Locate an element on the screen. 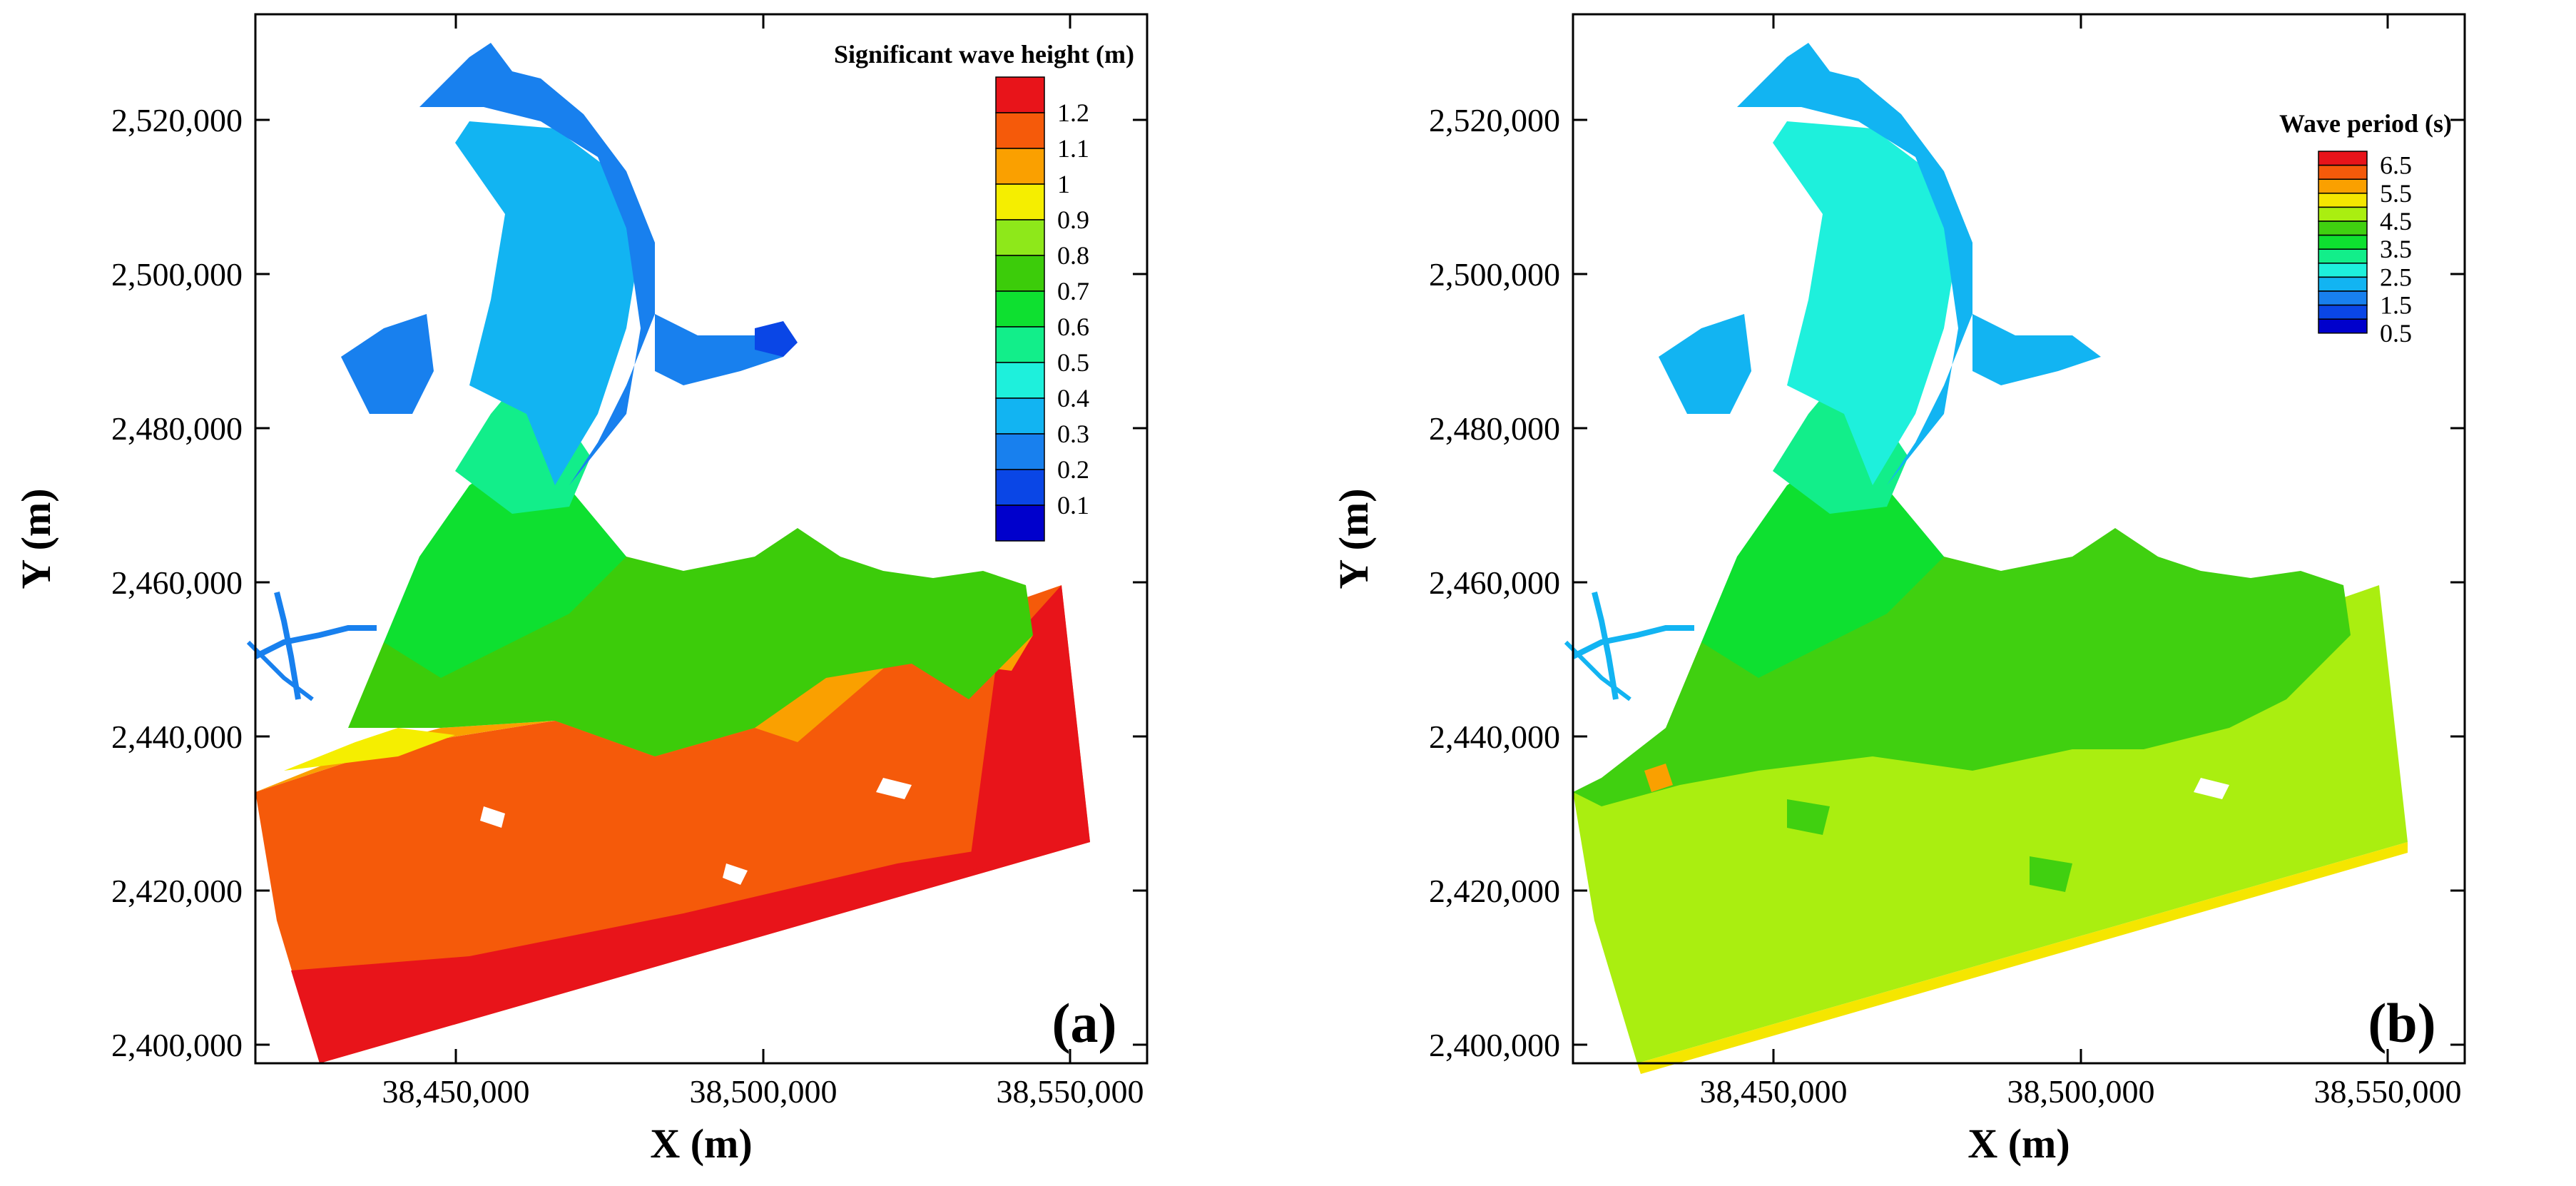 The image size is (2576, 1186). map-b-region-nearshore-orange is located at coordinates (1658, 778).